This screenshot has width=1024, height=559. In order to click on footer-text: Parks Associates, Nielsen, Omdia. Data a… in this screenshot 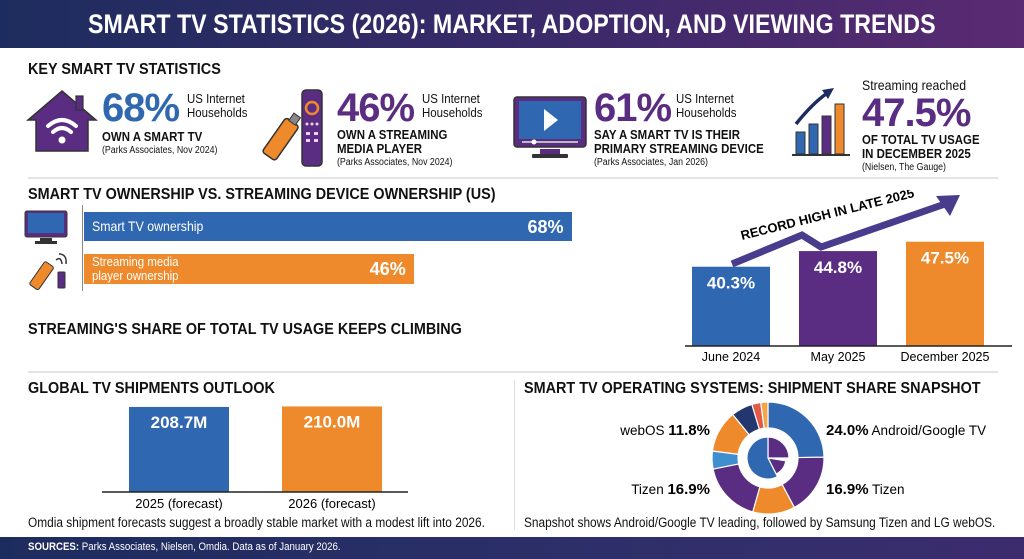, I will do `click(210, 547)`.